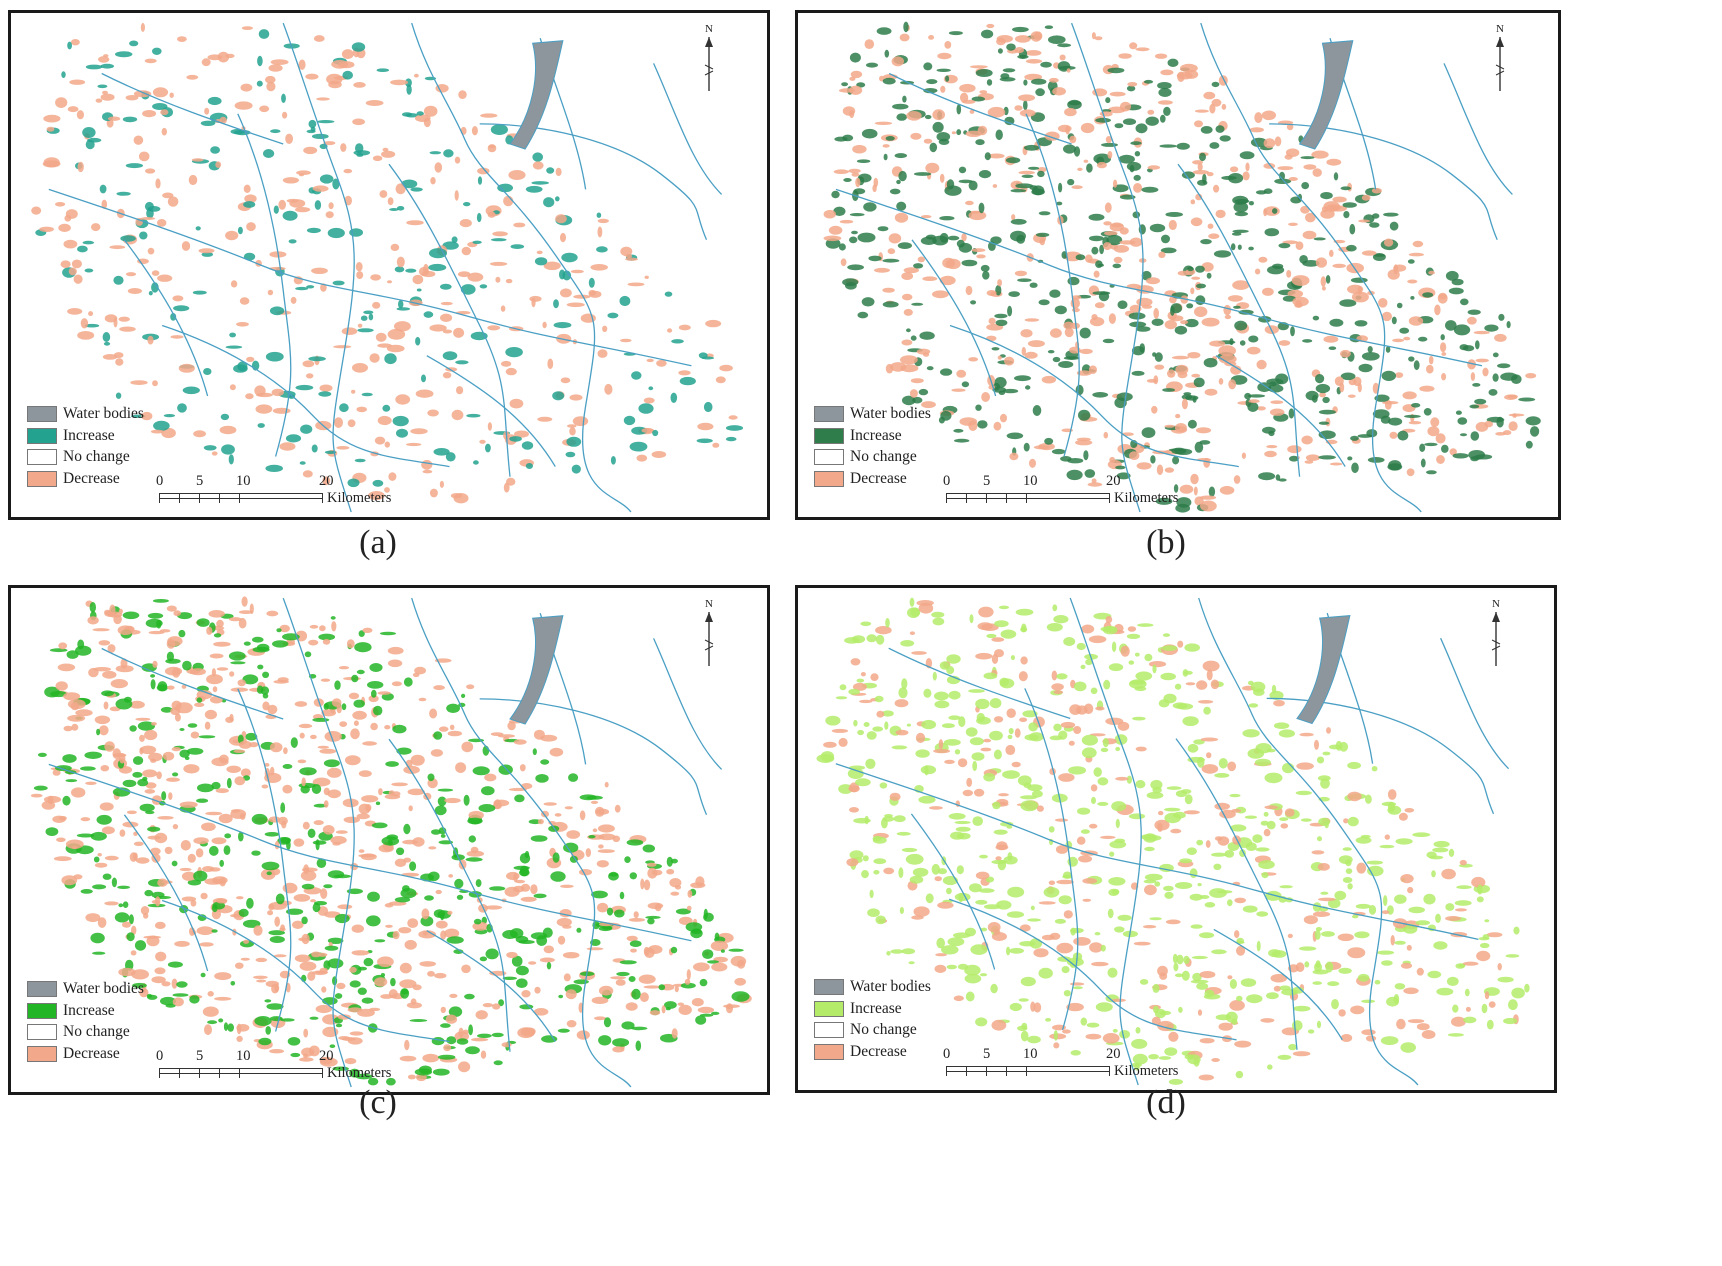 This screenshot has height=1266, width=1722. I want to click on panel-caption: (c), so click(378, 1102).